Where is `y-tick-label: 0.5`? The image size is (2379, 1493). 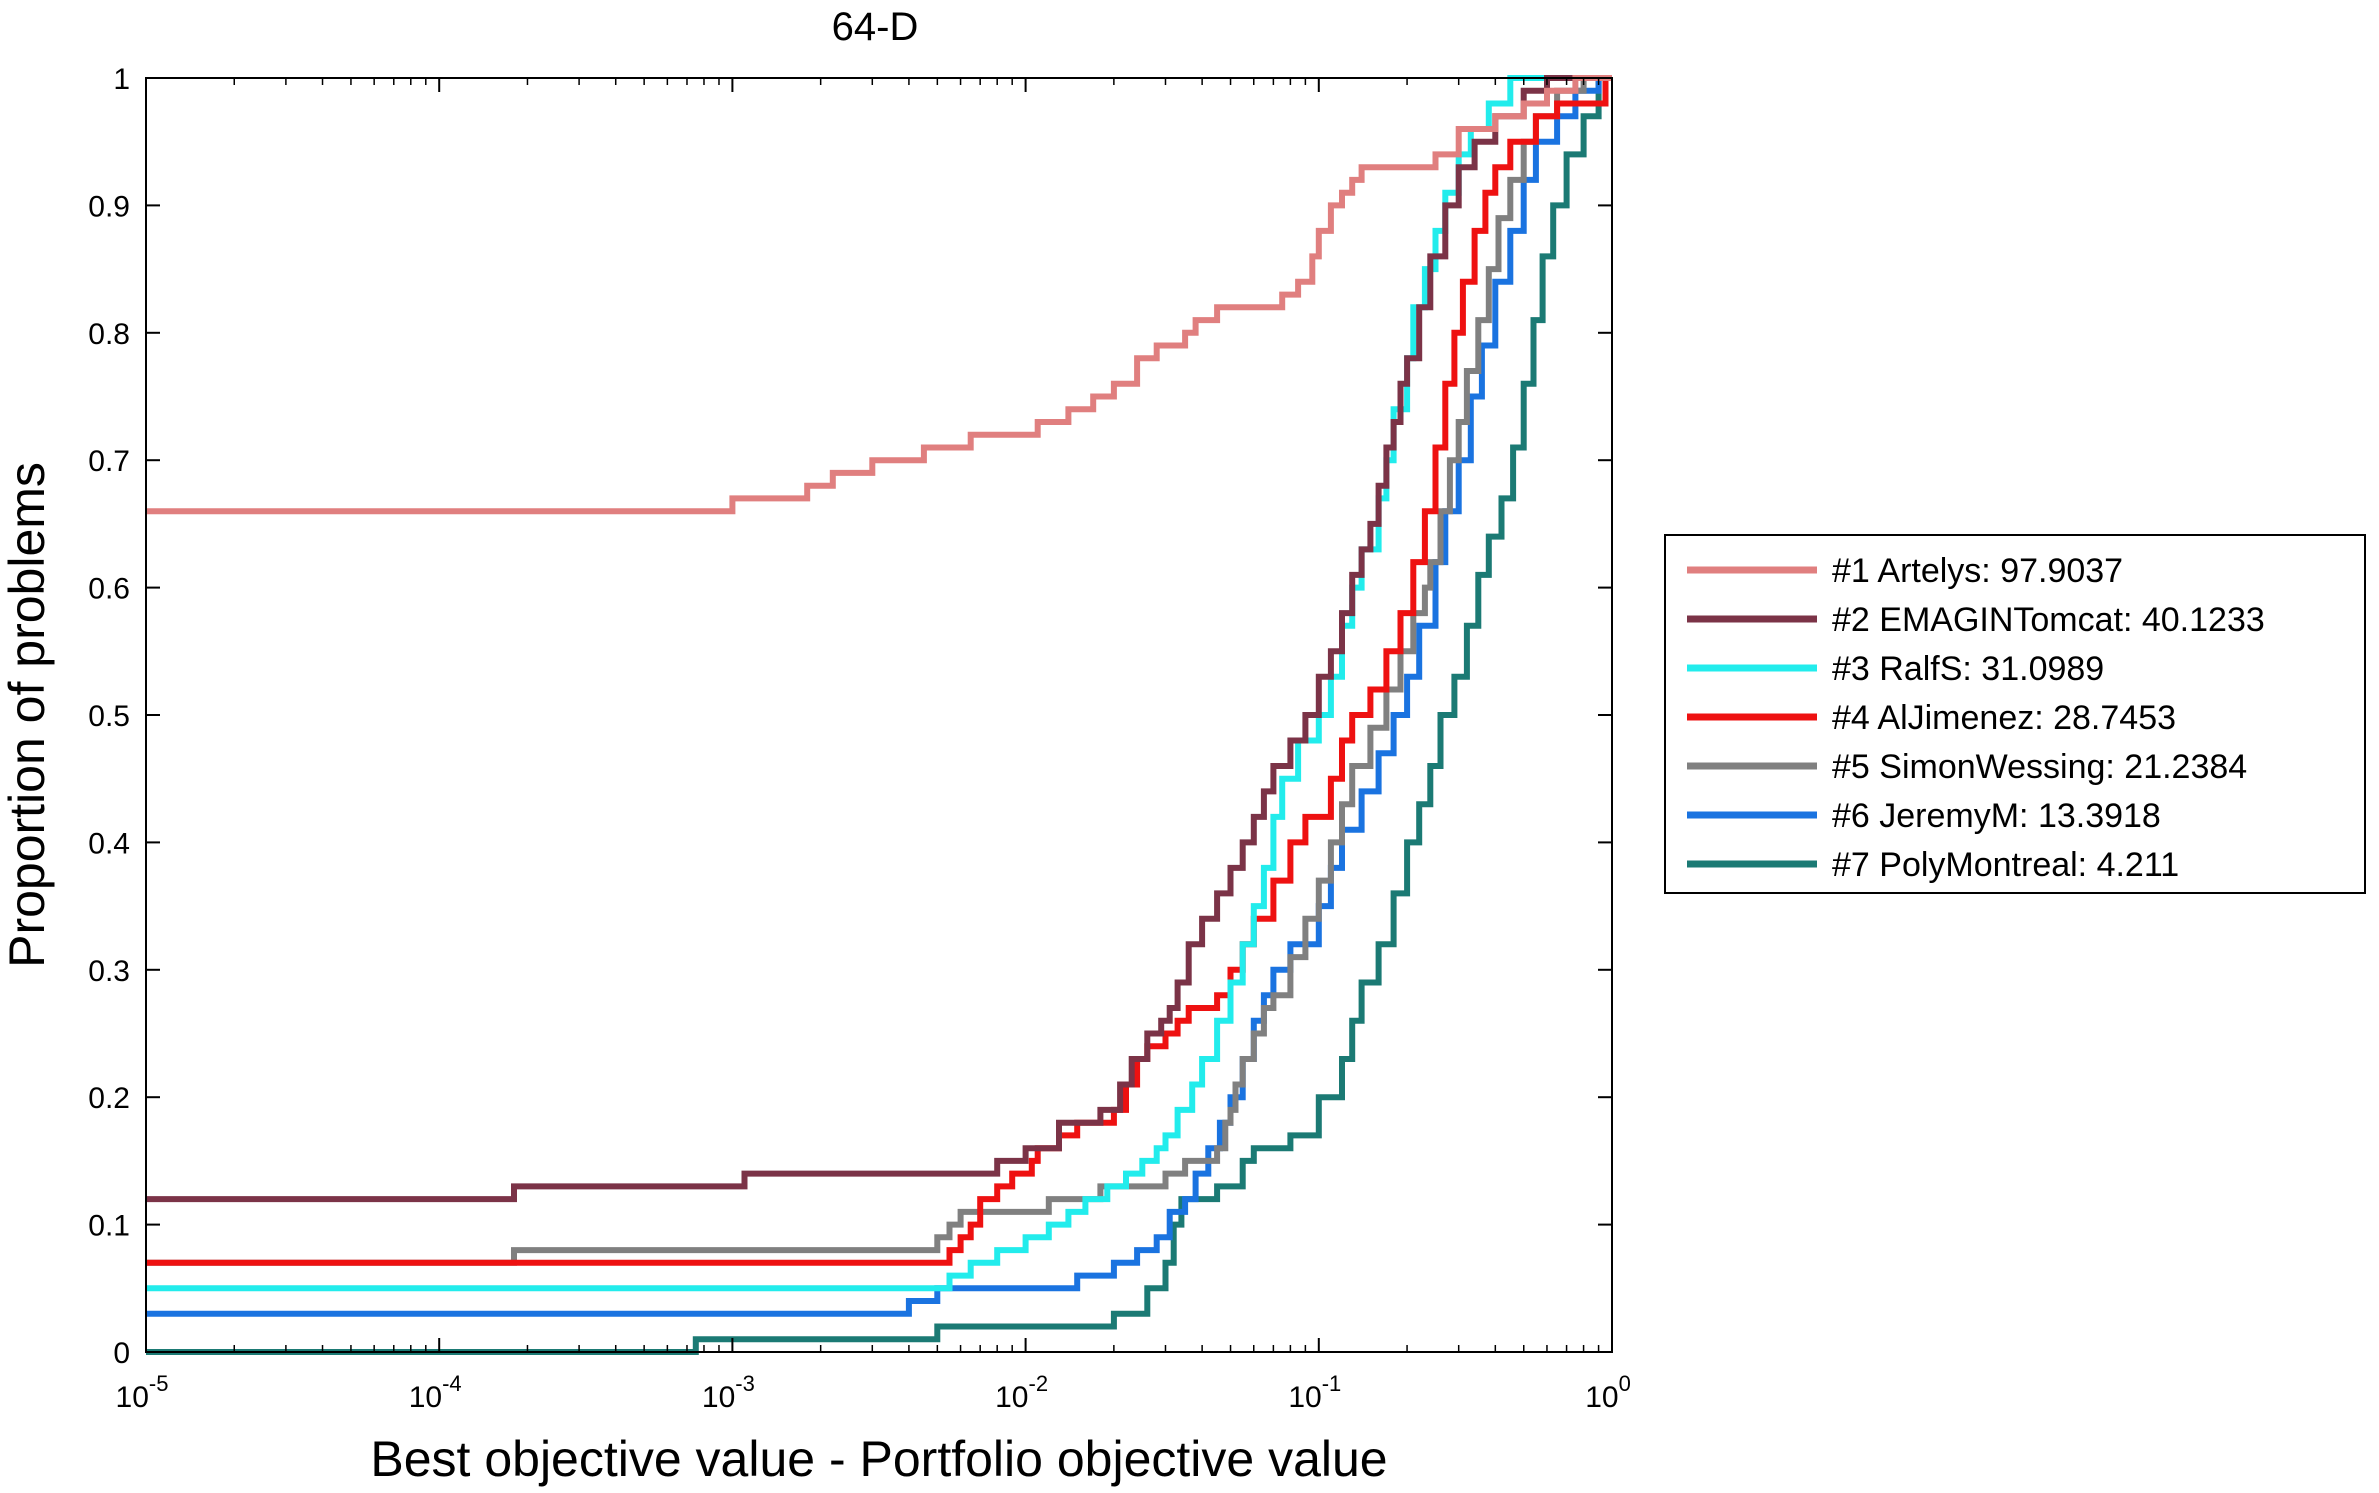 y-tick-label: 0.5 is located at coordinates (109, 716).